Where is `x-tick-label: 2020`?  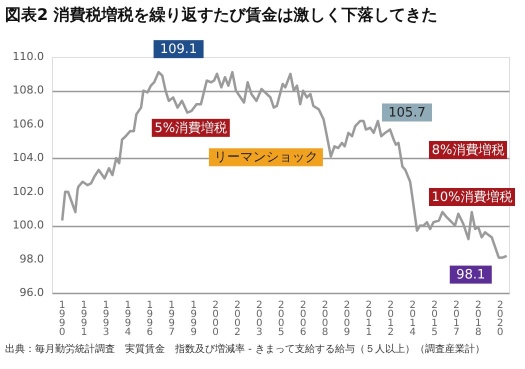 x-tick-label: 2020 is located at coordinates (500, 319).